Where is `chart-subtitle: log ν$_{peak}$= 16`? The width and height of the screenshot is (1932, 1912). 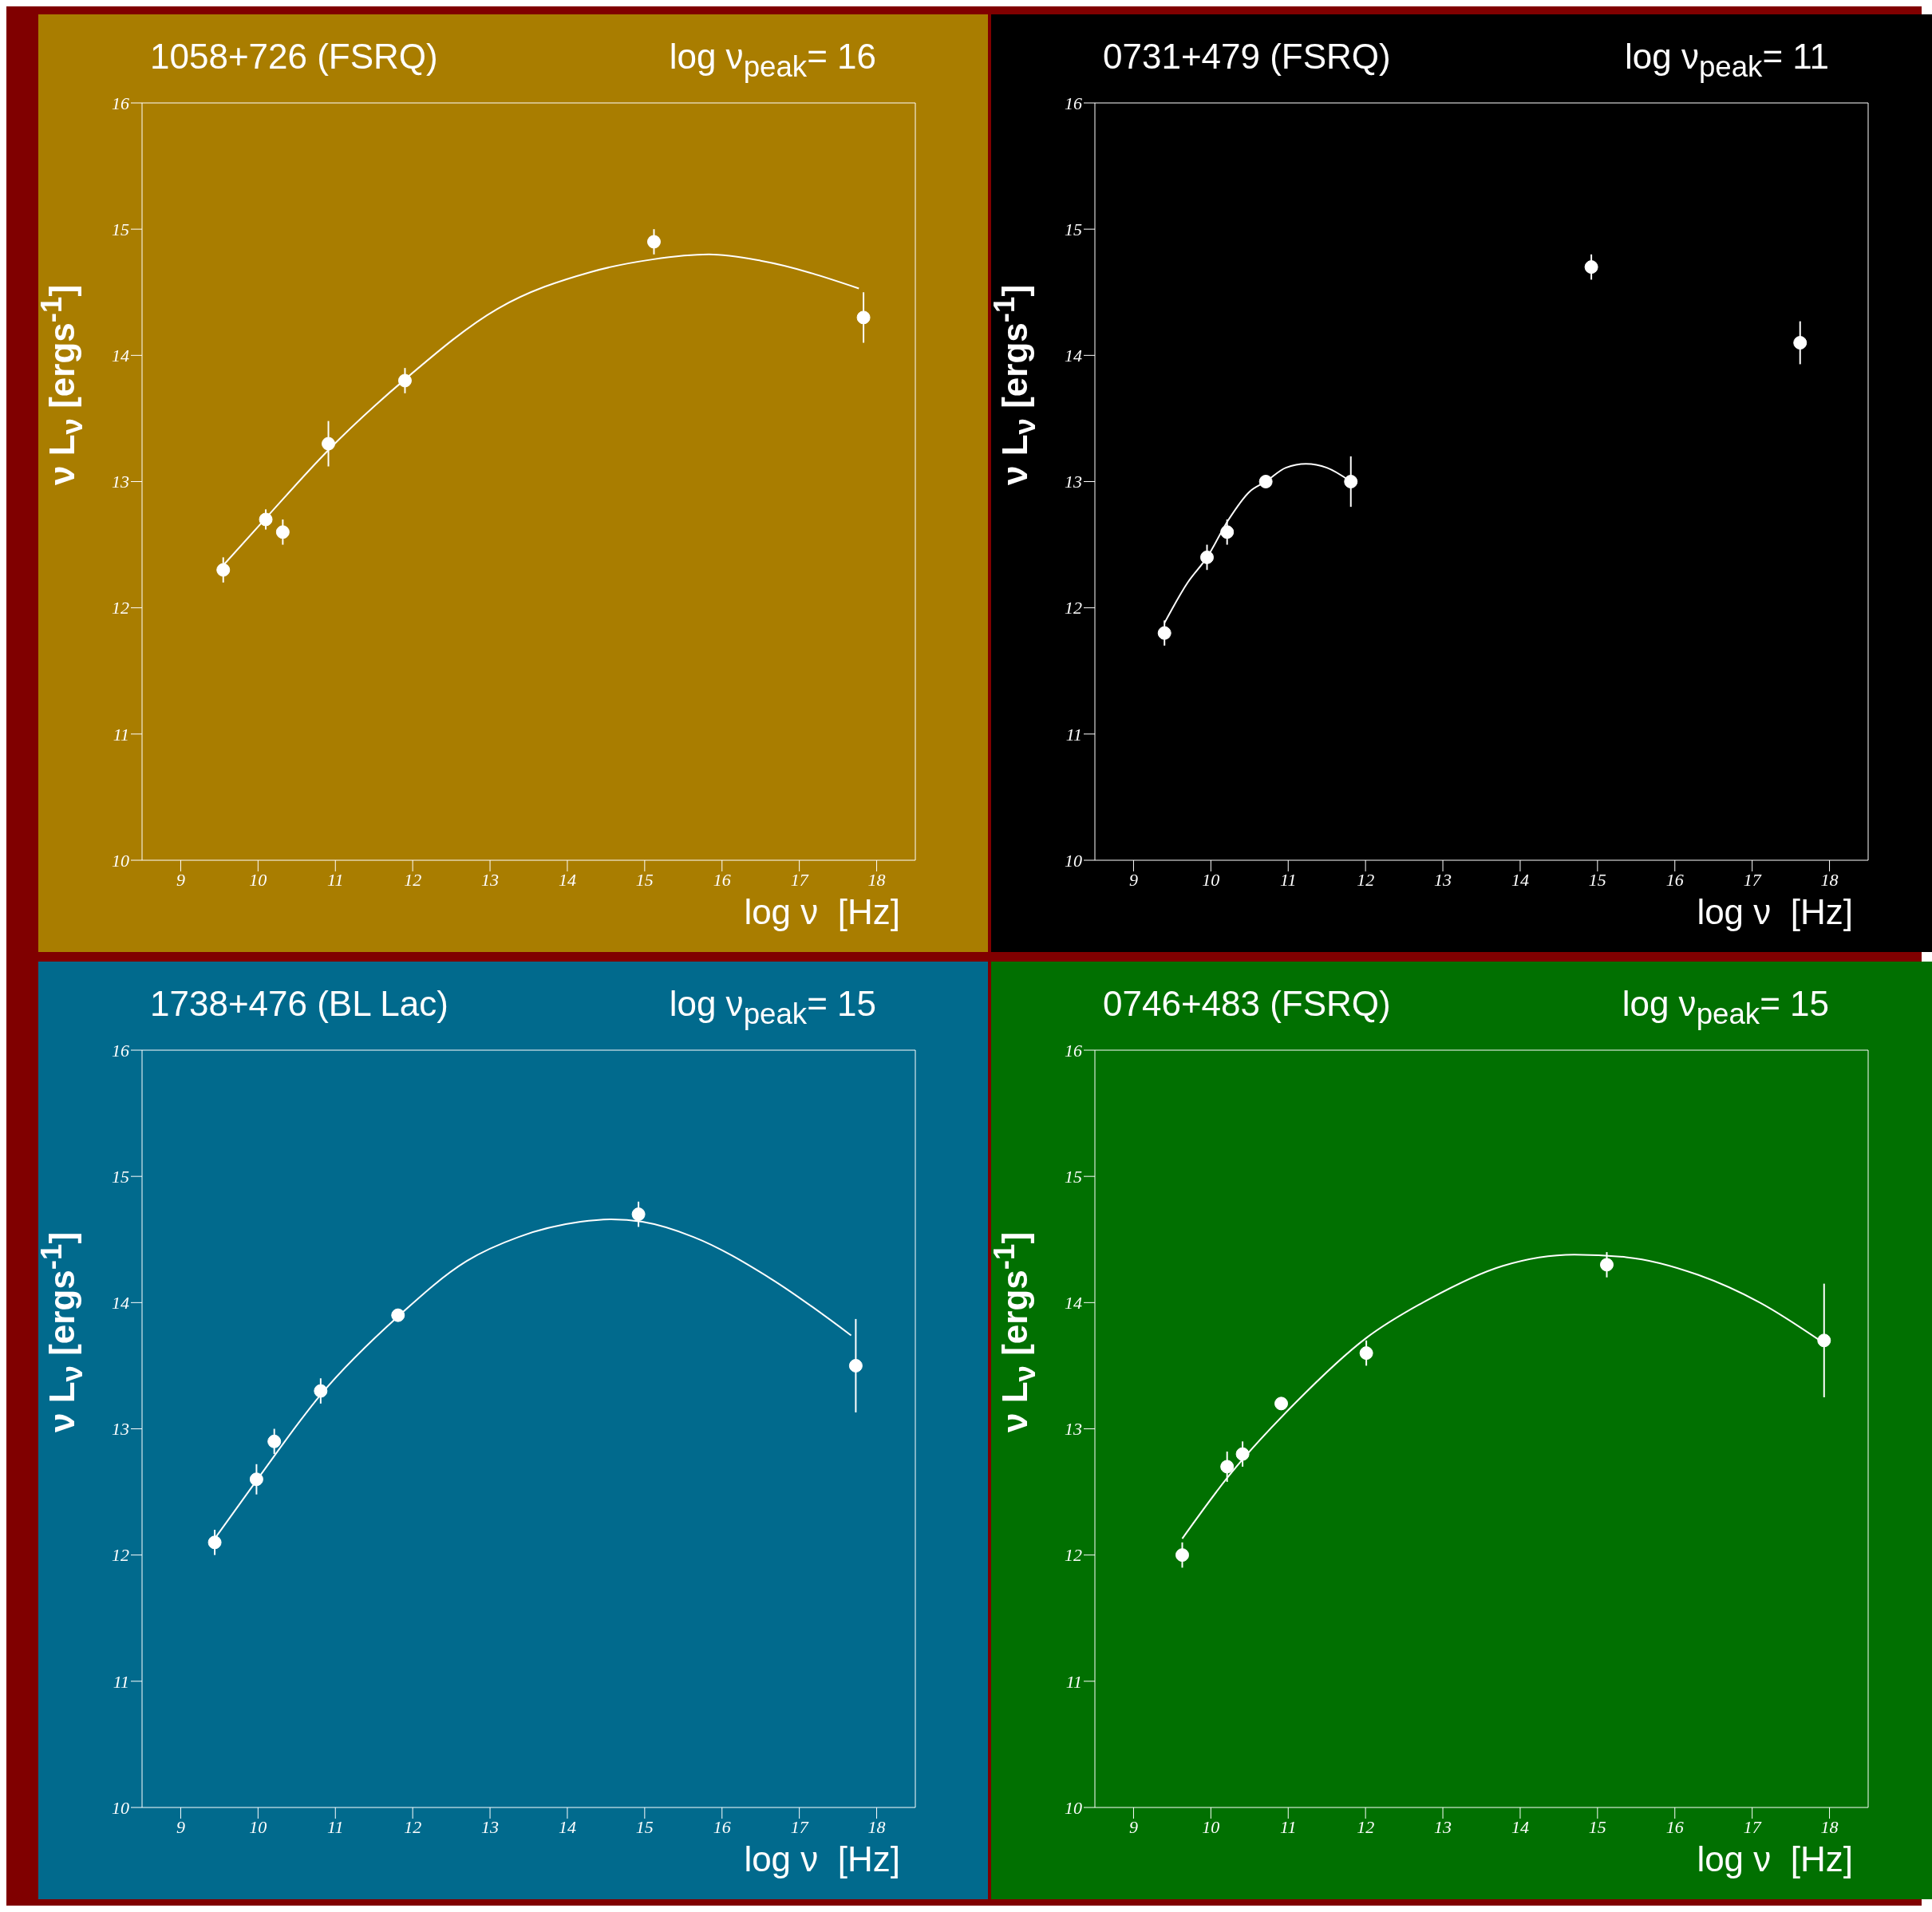 chart-subtitle: log ν$_{peak}$= 16 is located at coordinates (772, 61).